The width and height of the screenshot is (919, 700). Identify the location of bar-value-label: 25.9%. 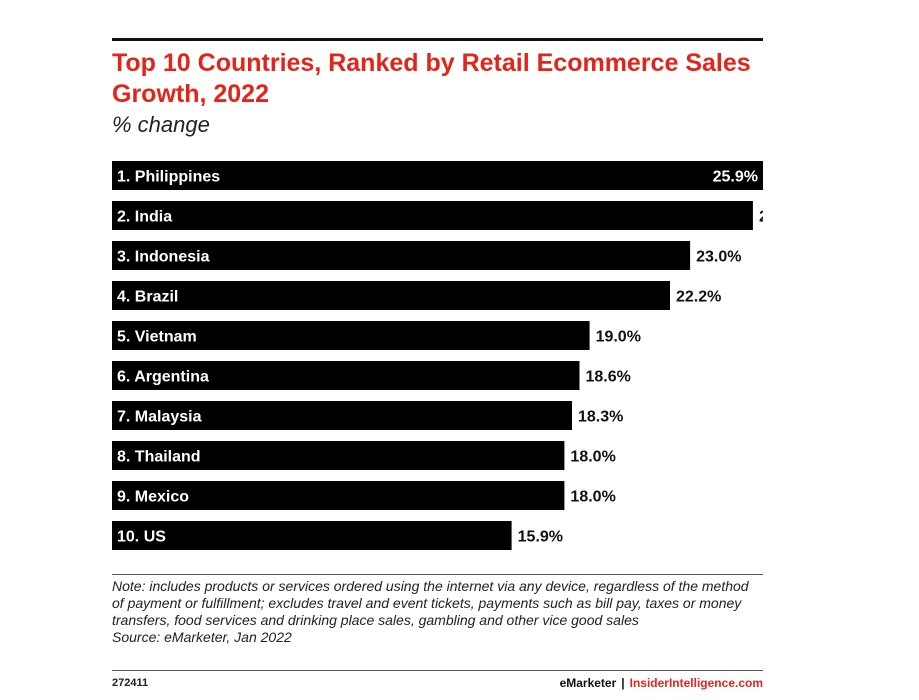
(735, 177).